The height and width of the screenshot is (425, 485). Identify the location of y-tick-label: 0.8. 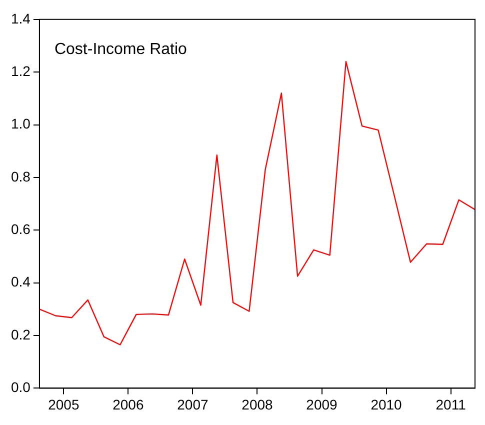
(20, 176).